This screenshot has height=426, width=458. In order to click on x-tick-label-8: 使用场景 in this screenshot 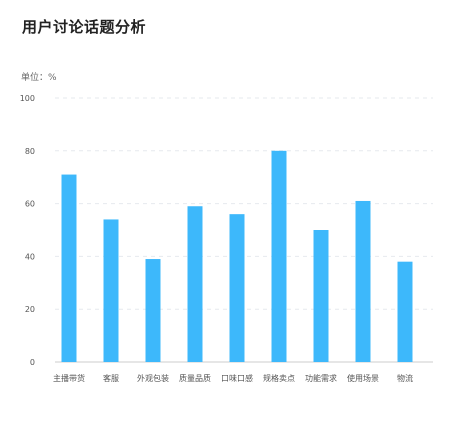, I will do `click(363, 378)`.